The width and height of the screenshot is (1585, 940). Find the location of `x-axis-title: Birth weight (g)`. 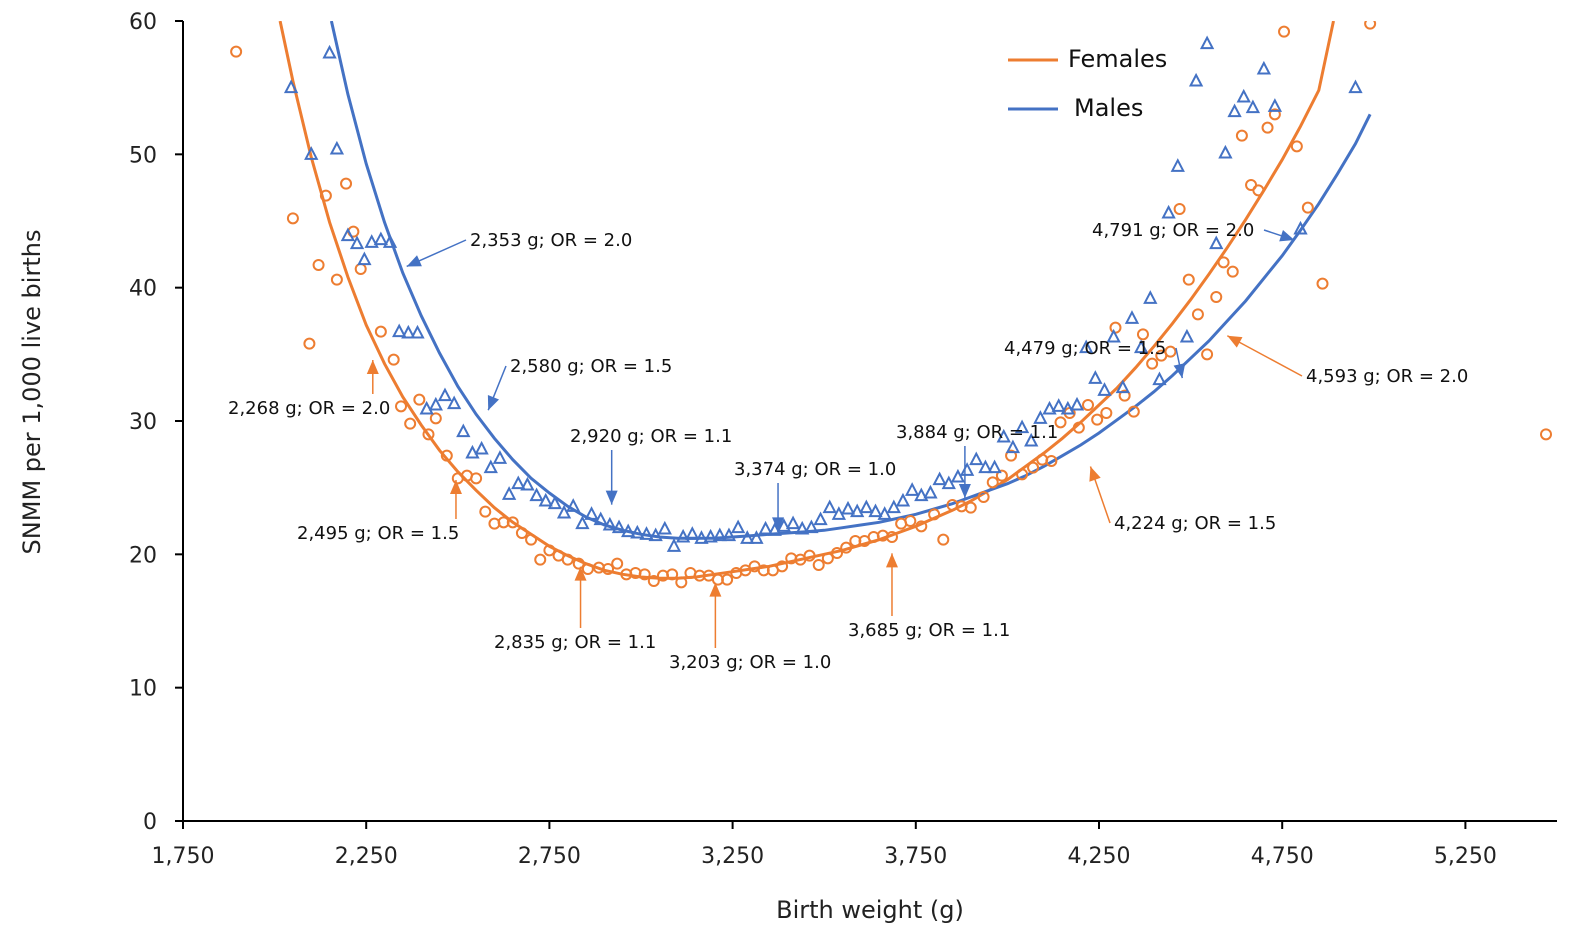

x-axis-title: Birth weight (g) is located at coordinates (870, 910).